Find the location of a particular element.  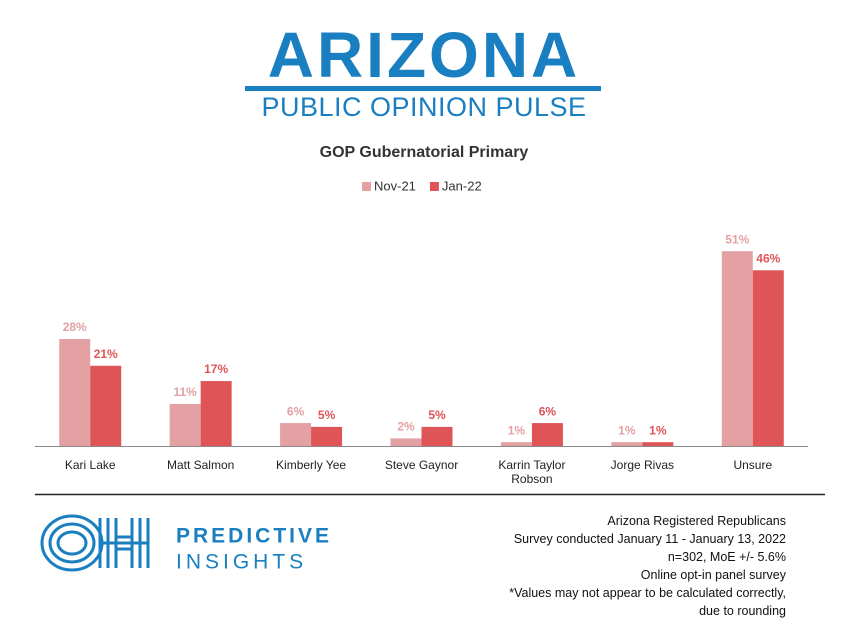

x-tick-label: Karrin Taylor Robson is located at coordinates (532, 472).